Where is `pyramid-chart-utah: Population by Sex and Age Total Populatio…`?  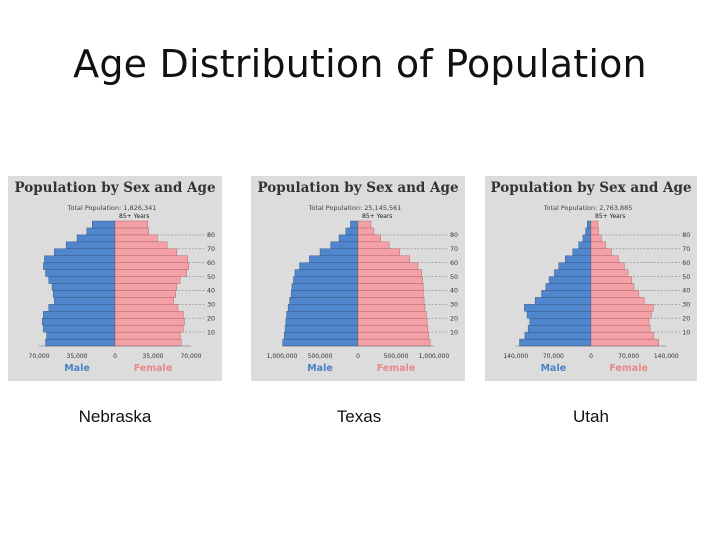
pyramid-chart-utah: Population by Sex and Age Total Populatio… is located at coordinates (591, 278).